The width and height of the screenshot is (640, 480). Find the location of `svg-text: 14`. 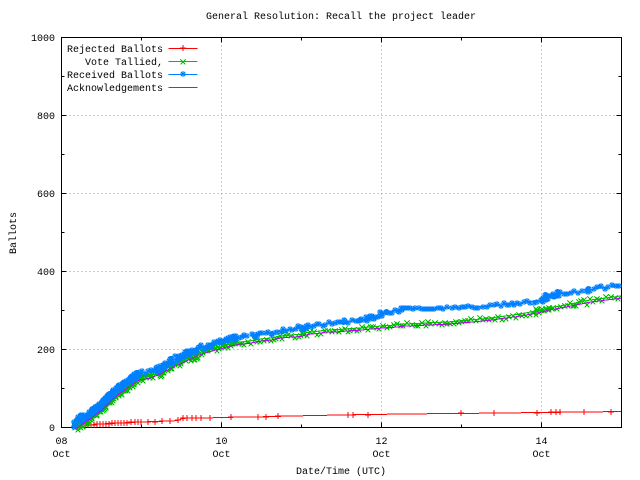

svg-text: 14 is located at coordinates (541, 442).